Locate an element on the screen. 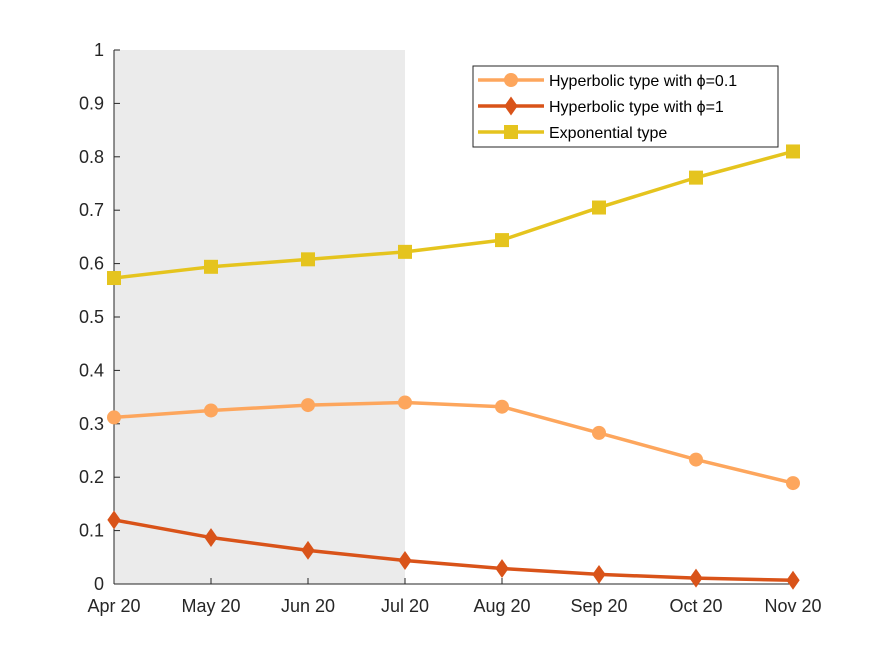 This screenshot has height=656, width=875. y-tick-label: 1 is located at coordinates (99, 50).